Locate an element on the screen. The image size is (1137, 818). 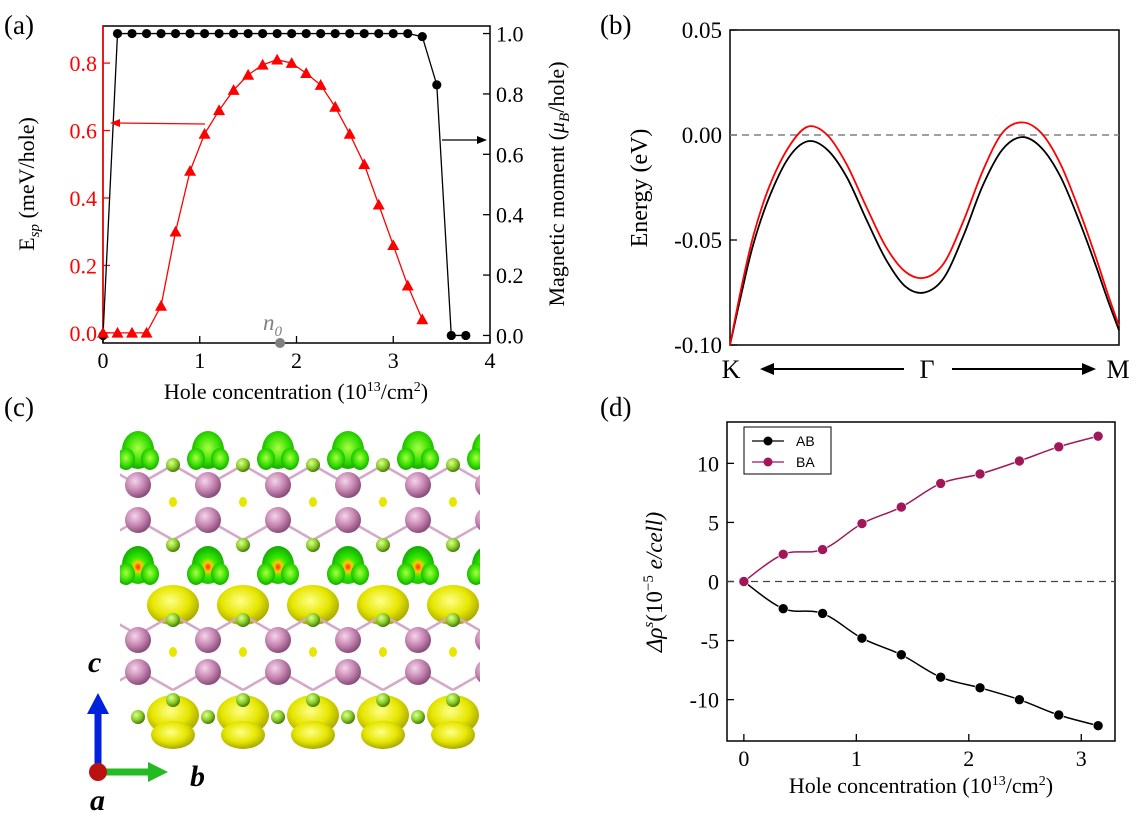
y-tick-label: 0.05 is located at coordinates (702, 30).